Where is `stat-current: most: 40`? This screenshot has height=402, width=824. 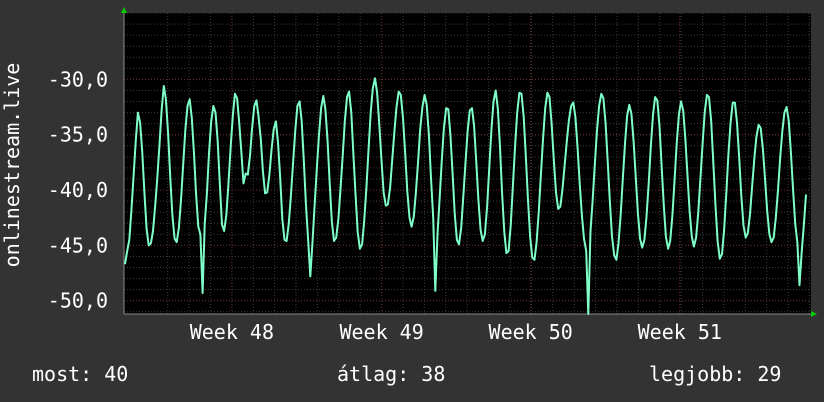
stat-current: most: 40 is located at coordinates (80, 374).